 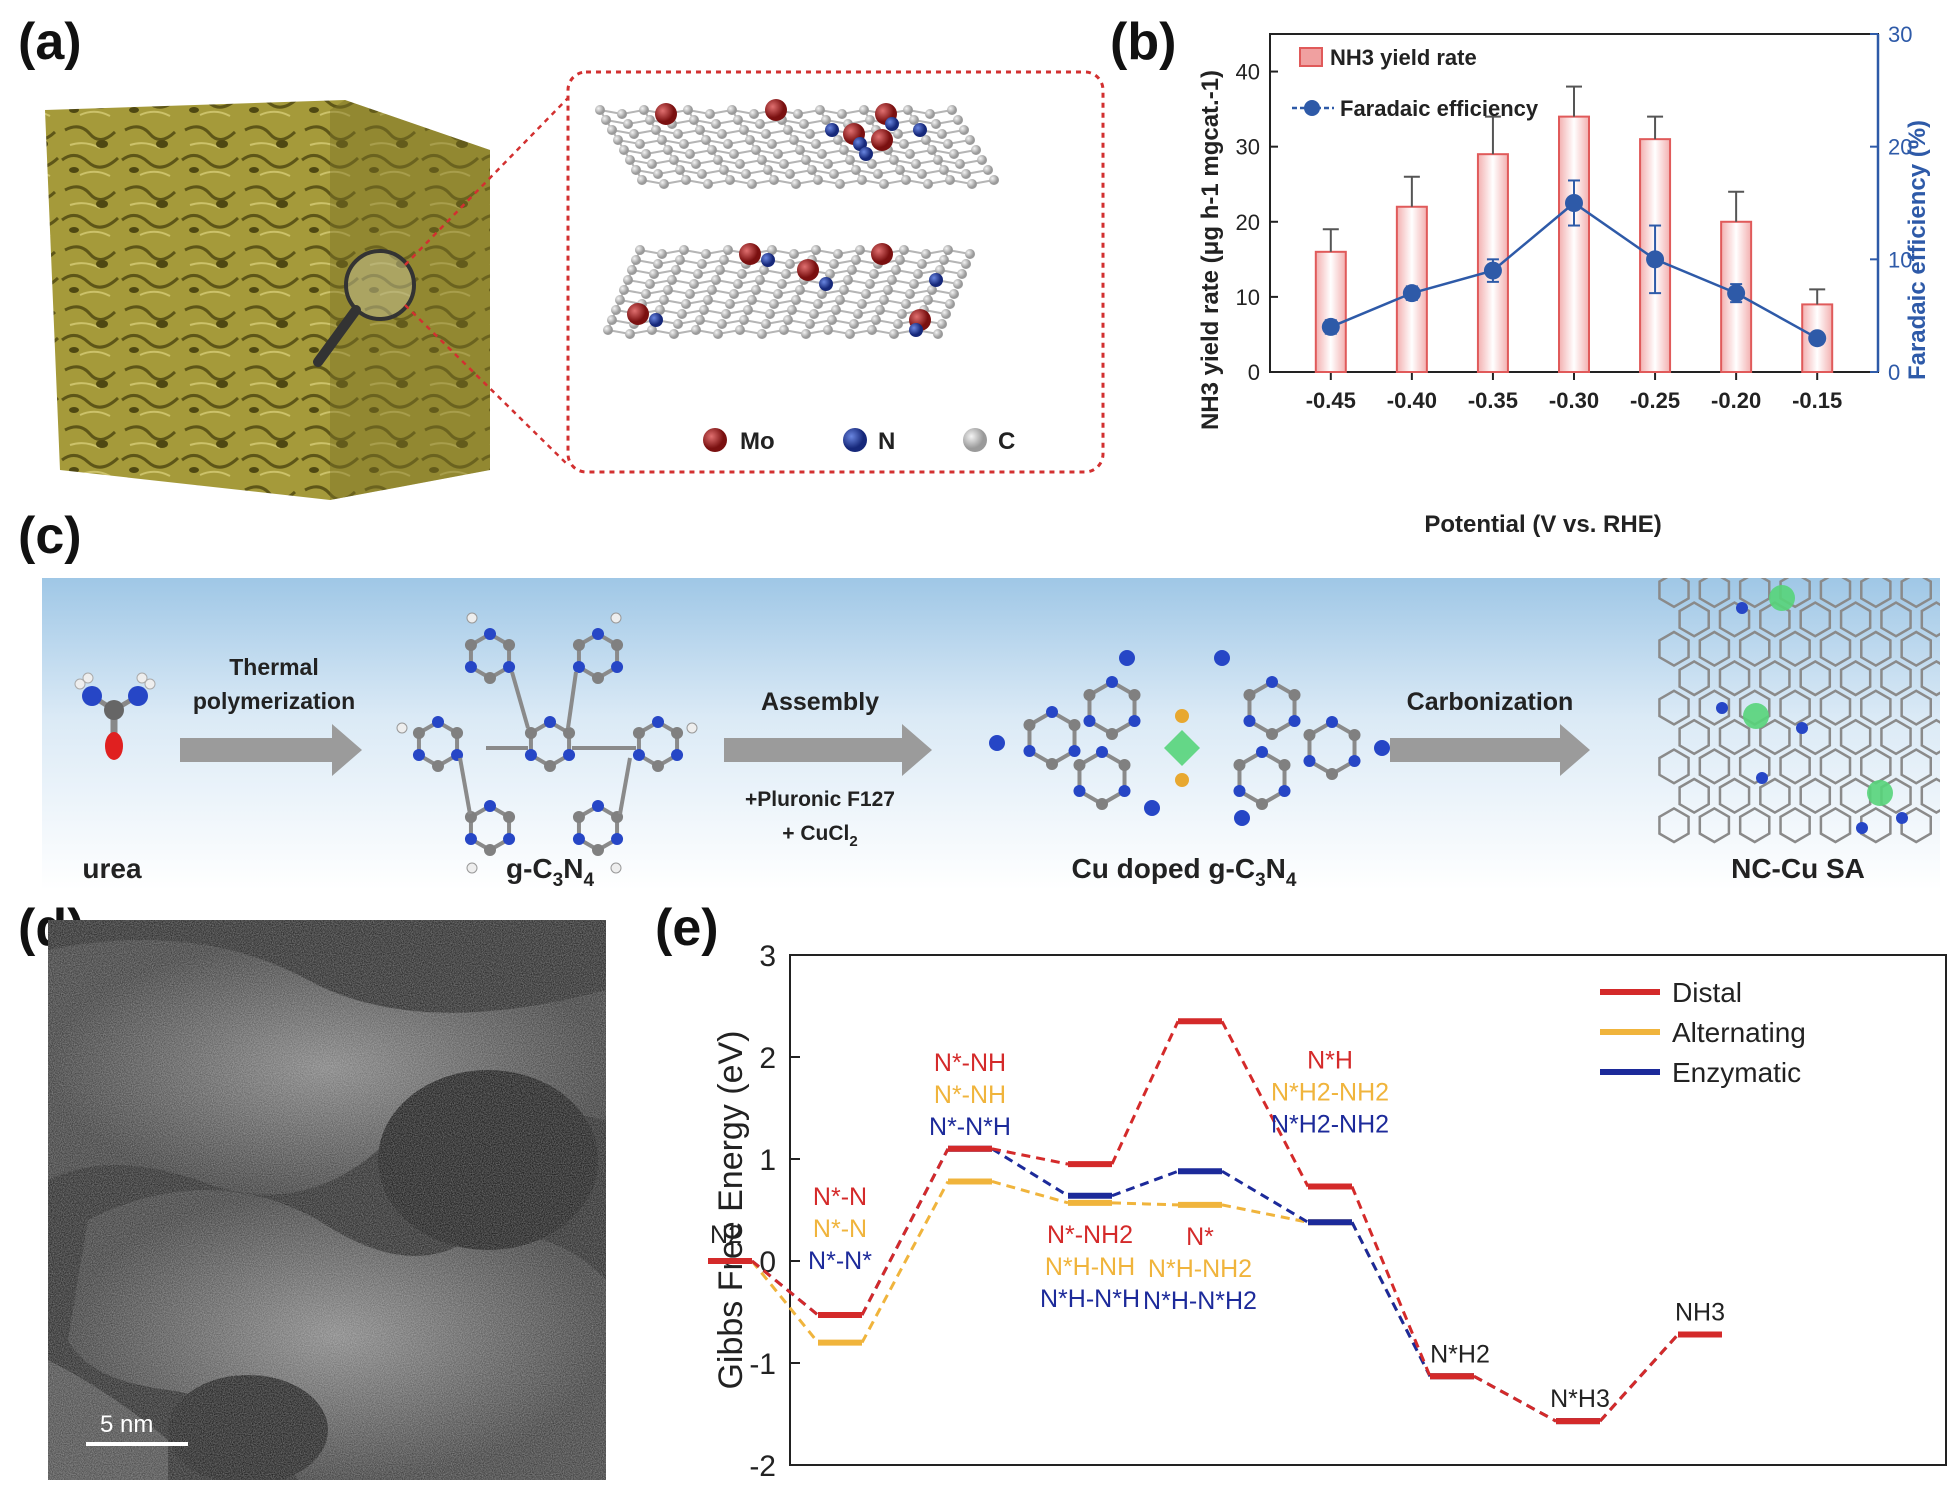 I want to click on mo-legend-label: Mo, so click(x=757, y=441).